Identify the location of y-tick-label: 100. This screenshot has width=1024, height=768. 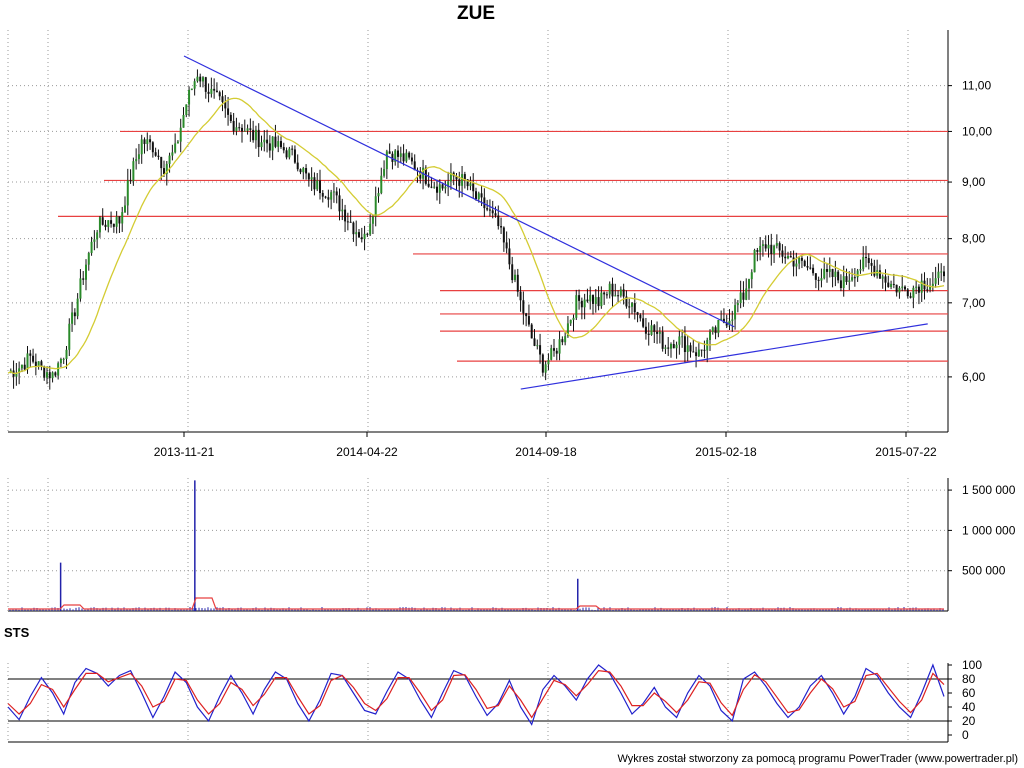
(972, 665).